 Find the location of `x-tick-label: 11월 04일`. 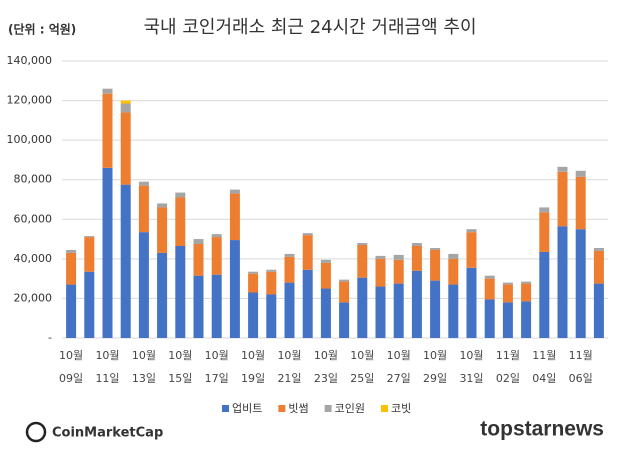

x-tick-label: 11월 04일 is located at coordinates (544, 367).